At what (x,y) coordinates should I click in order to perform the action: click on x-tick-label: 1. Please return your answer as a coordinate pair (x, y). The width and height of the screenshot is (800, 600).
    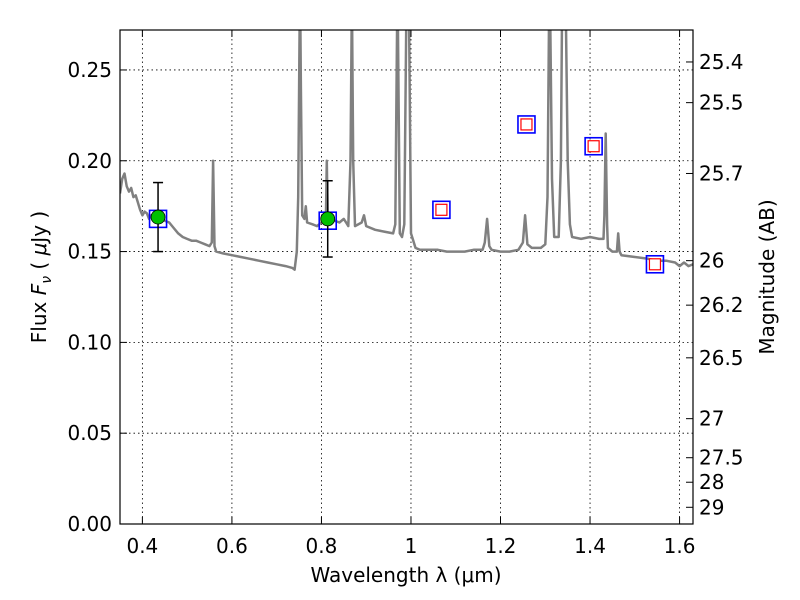
    Looking at the image, I should click on (411, 546).